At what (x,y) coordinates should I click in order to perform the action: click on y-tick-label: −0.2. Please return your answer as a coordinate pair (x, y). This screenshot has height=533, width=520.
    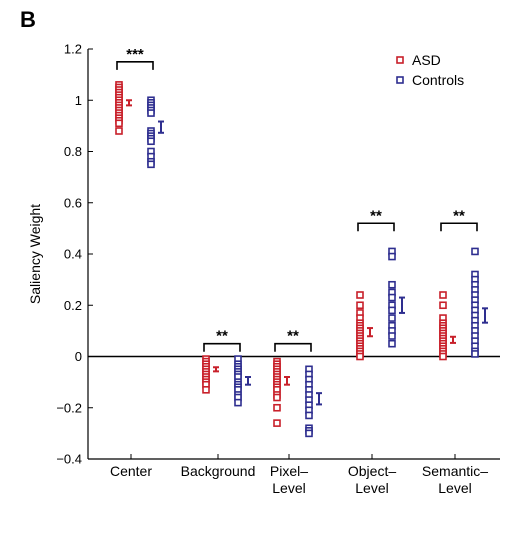
    Looking at the image, I should click on (69, 407).